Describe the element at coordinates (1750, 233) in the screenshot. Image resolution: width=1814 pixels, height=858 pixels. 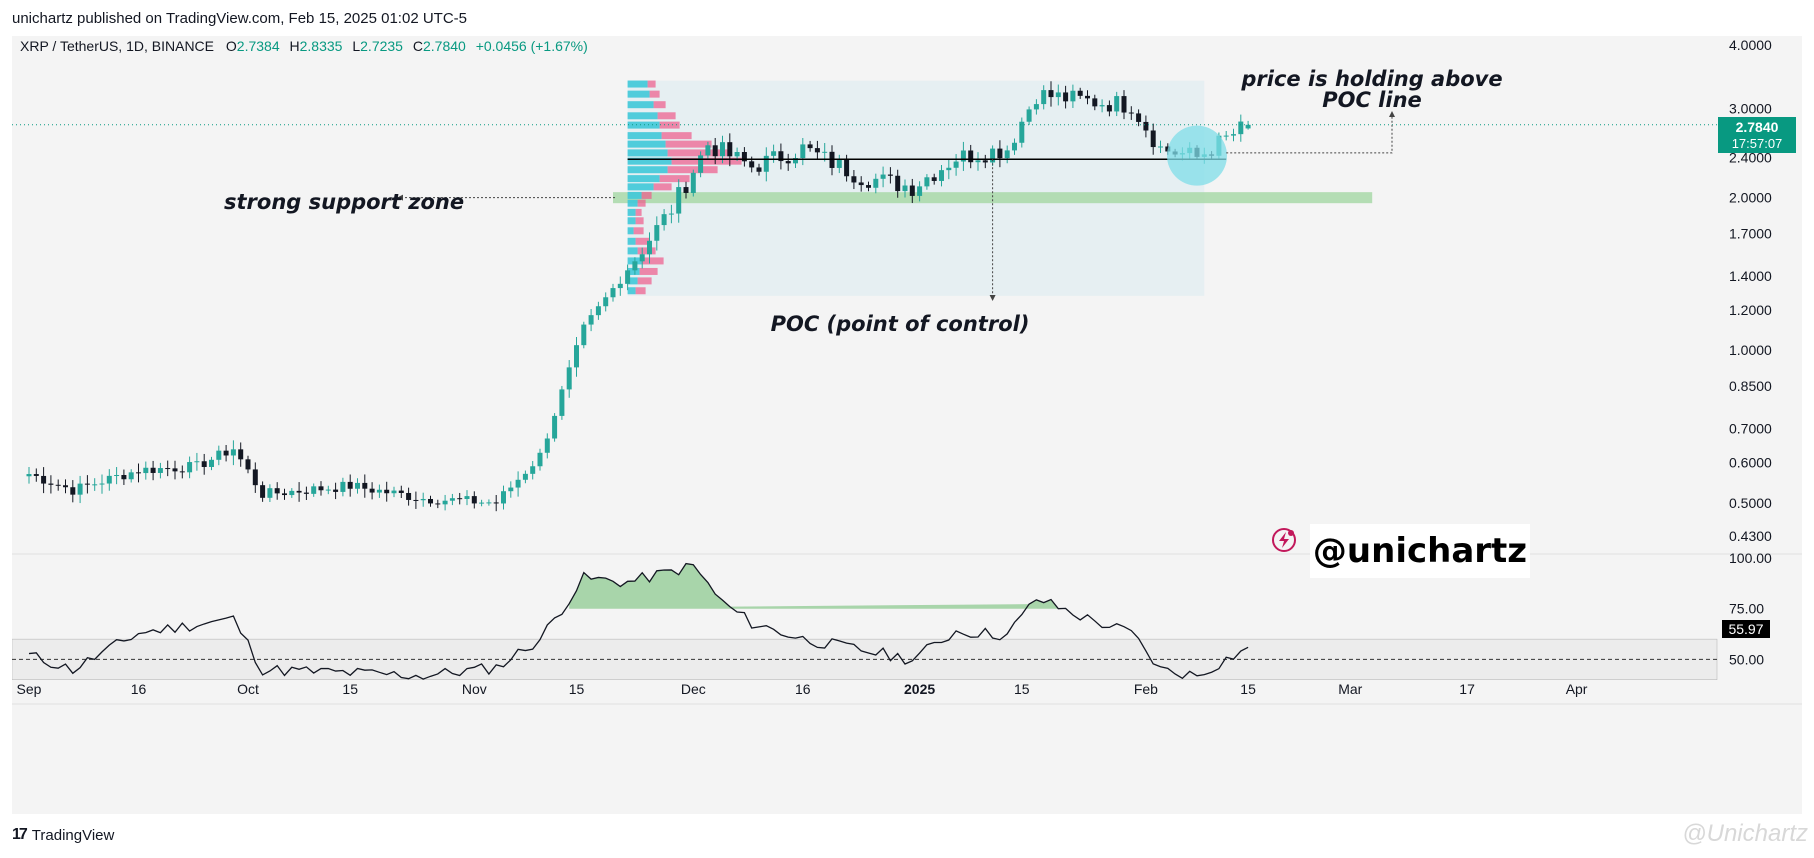
I see `price-axis-tick: 1.7000` at that location.